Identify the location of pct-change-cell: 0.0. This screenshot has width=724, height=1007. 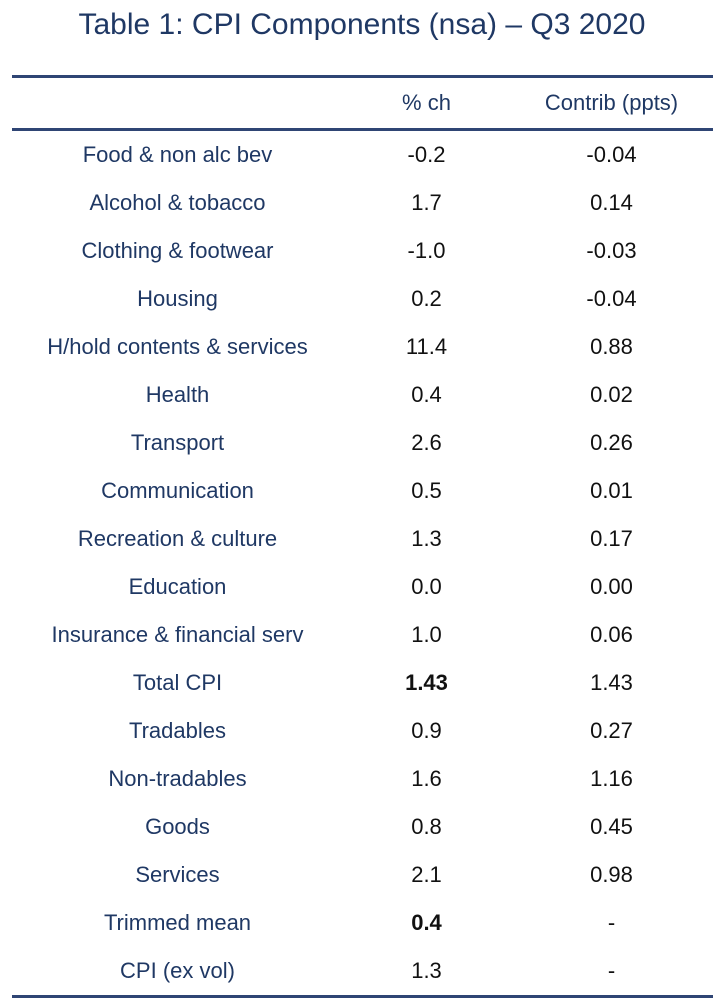
(426, 586).